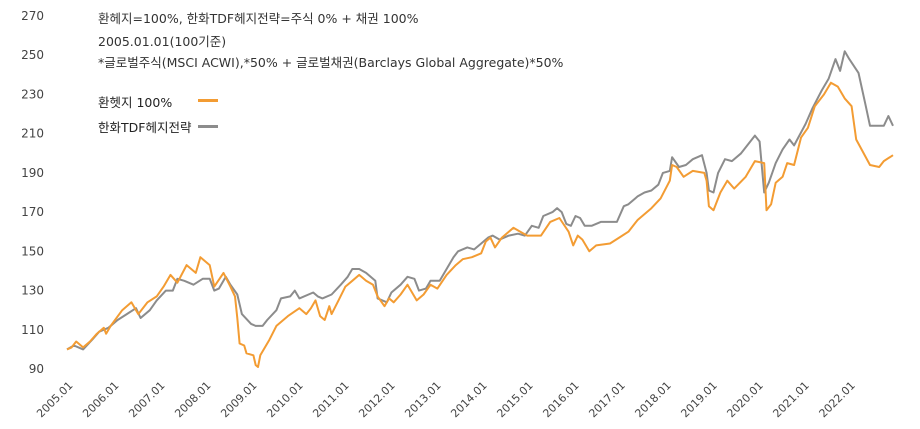 The image size is (920, 429). Describe the element at coordinates (32, 94) in the screenshot. I see `y-tick-label: 230` at that location.